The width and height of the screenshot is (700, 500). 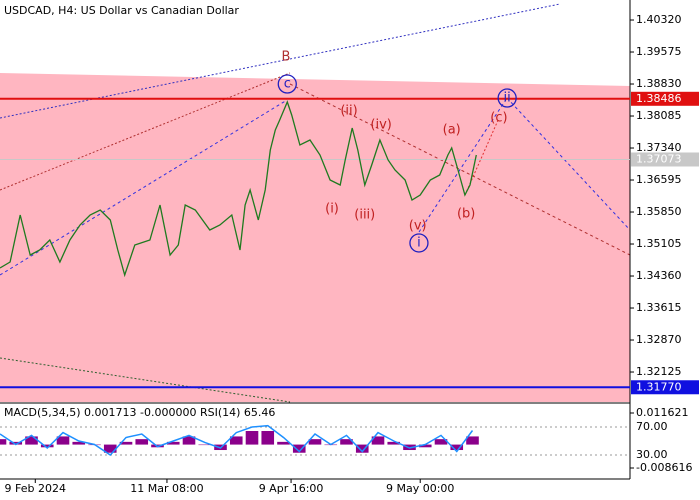 What do you see at coordinates (418, 225) in the screenshot?
I see `wave-label: (v)` at bounding box center [418, 225].